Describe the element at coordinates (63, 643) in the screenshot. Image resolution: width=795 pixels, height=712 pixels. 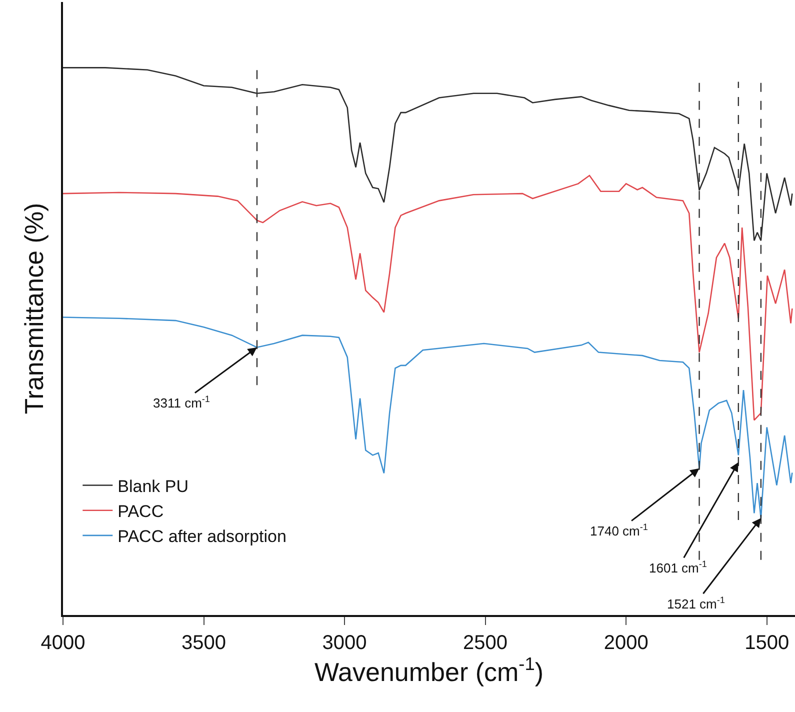
I see `x-tick-label: 4000` at that location.